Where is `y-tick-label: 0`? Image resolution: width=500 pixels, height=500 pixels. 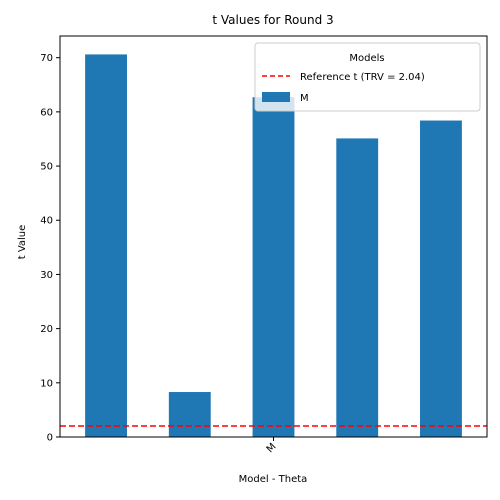 y-tick-label: 0 is located at coordinates (50, 438).